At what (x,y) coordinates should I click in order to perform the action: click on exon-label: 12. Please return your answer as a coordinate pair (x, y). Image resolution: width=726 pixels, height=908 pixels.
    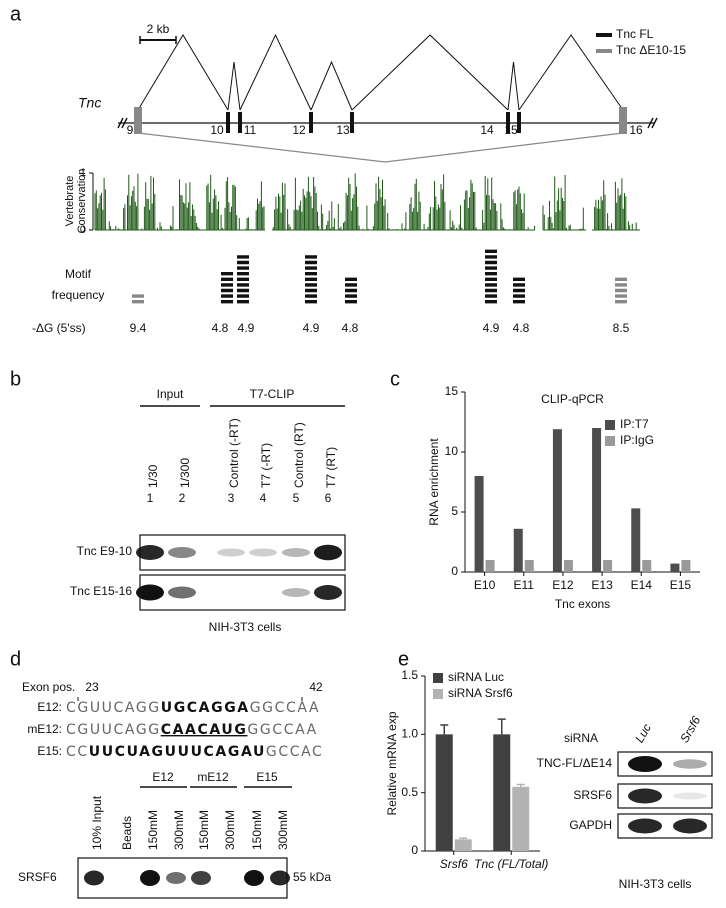
    Looking at the image, I should click on (299, 130).